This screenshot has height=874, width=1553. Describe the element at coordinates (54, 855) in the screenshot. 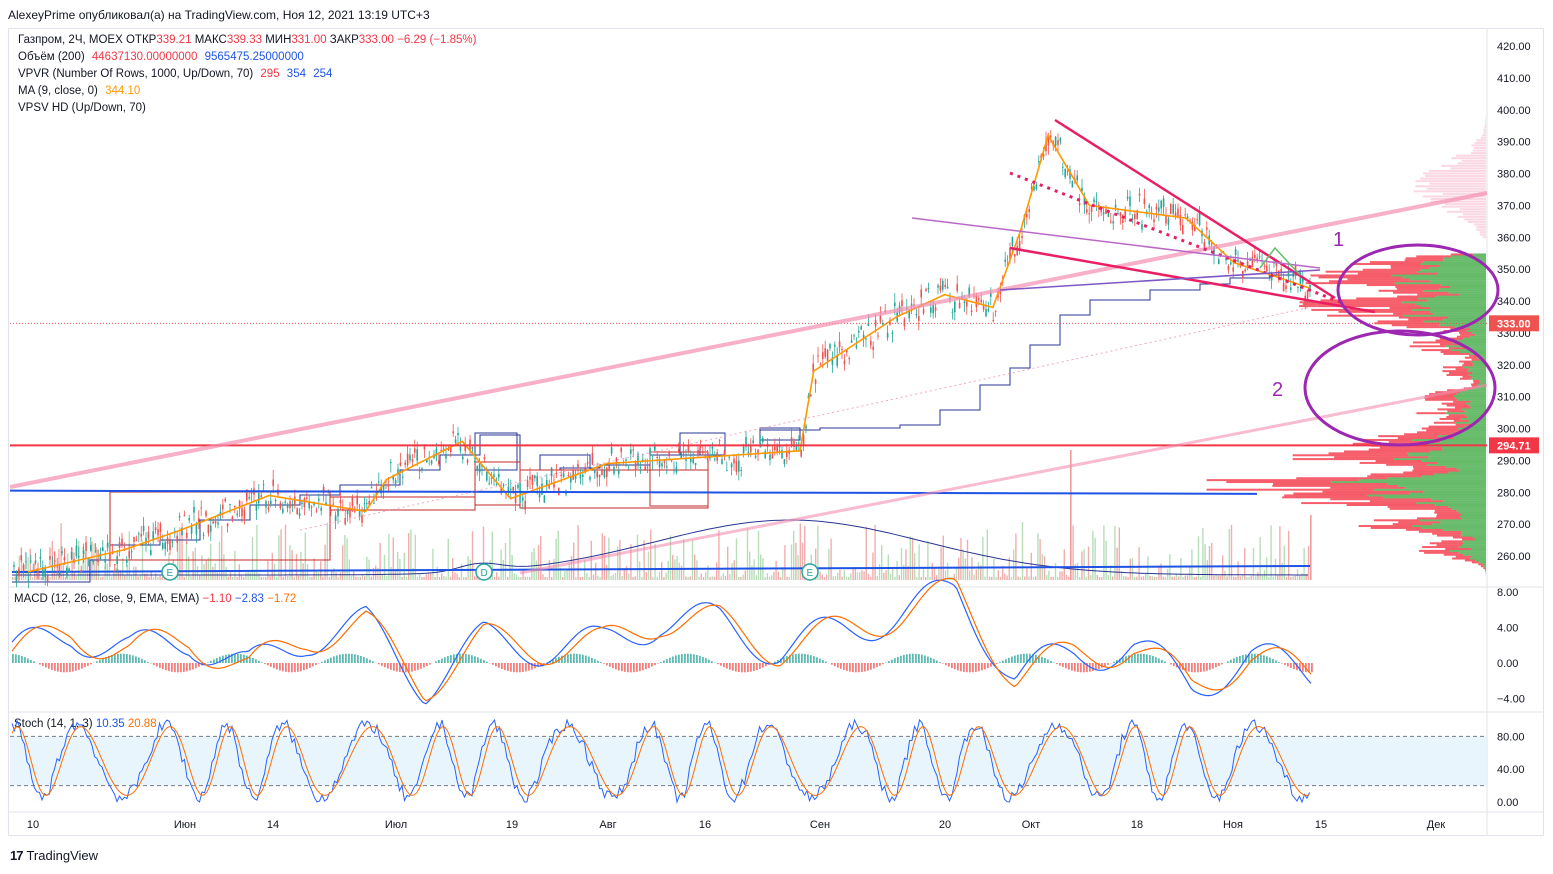

I see `tradingview-brand: 17 TradingView` at that location.